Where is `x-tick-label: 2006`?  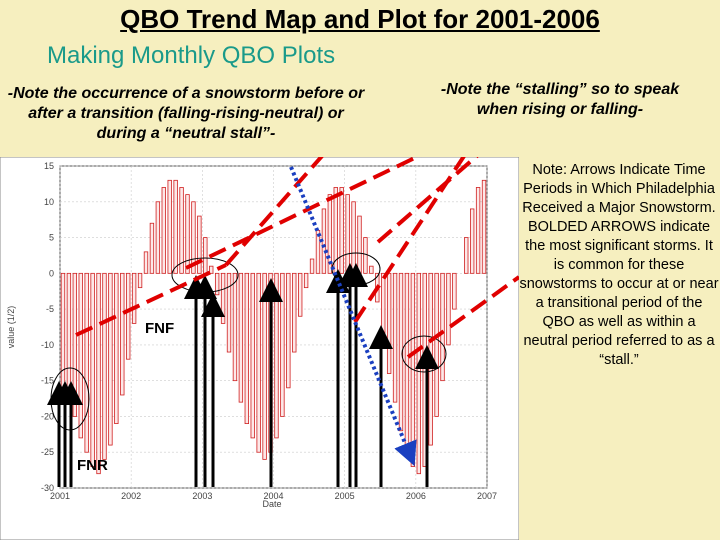 x-tick-label: 2006 is located at coordinates (416, 496).